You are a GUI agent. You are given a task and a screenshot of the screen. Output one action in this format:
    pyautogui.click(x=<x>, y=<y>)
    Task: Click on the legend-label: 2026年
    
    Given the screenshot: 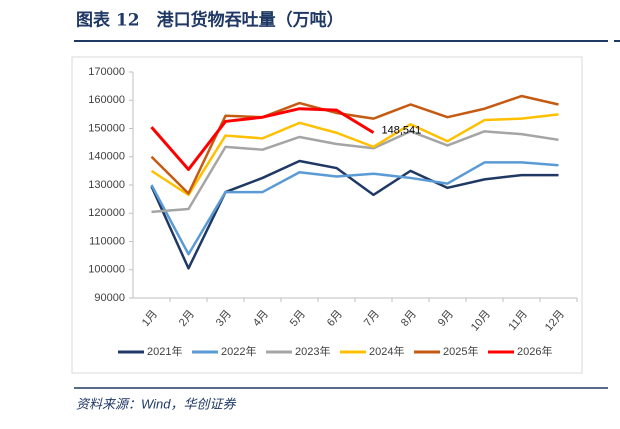 What is the action you would take?
    pyautogui.click(x=534, y=351)
    